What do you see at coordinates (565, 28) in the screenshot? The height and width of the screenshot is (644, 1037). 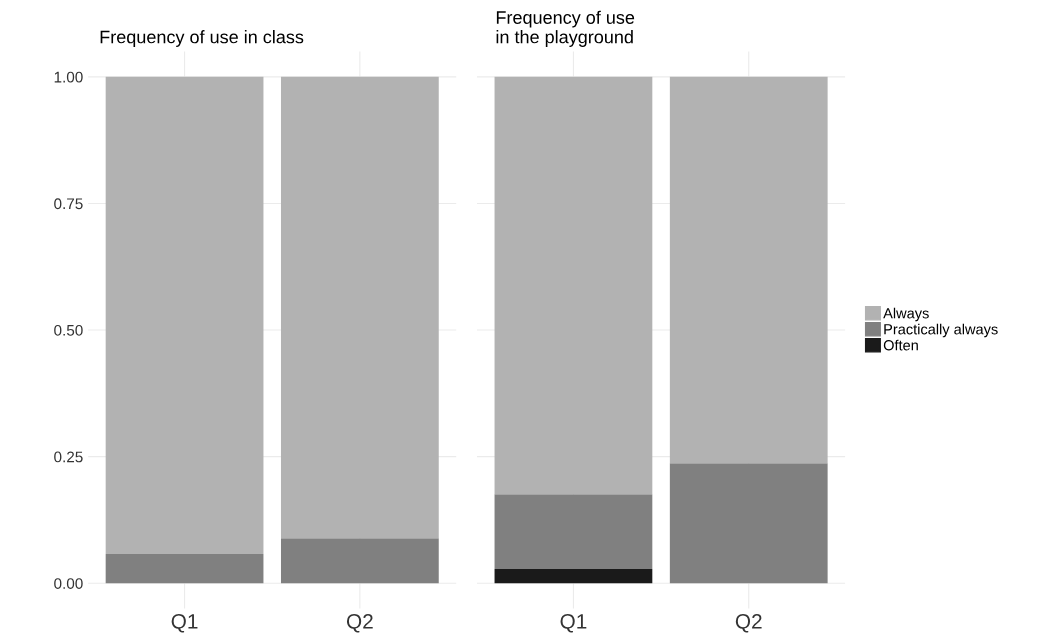 I see `chart-title: Frequency of use in the playground` at bounding box center [565, 28].